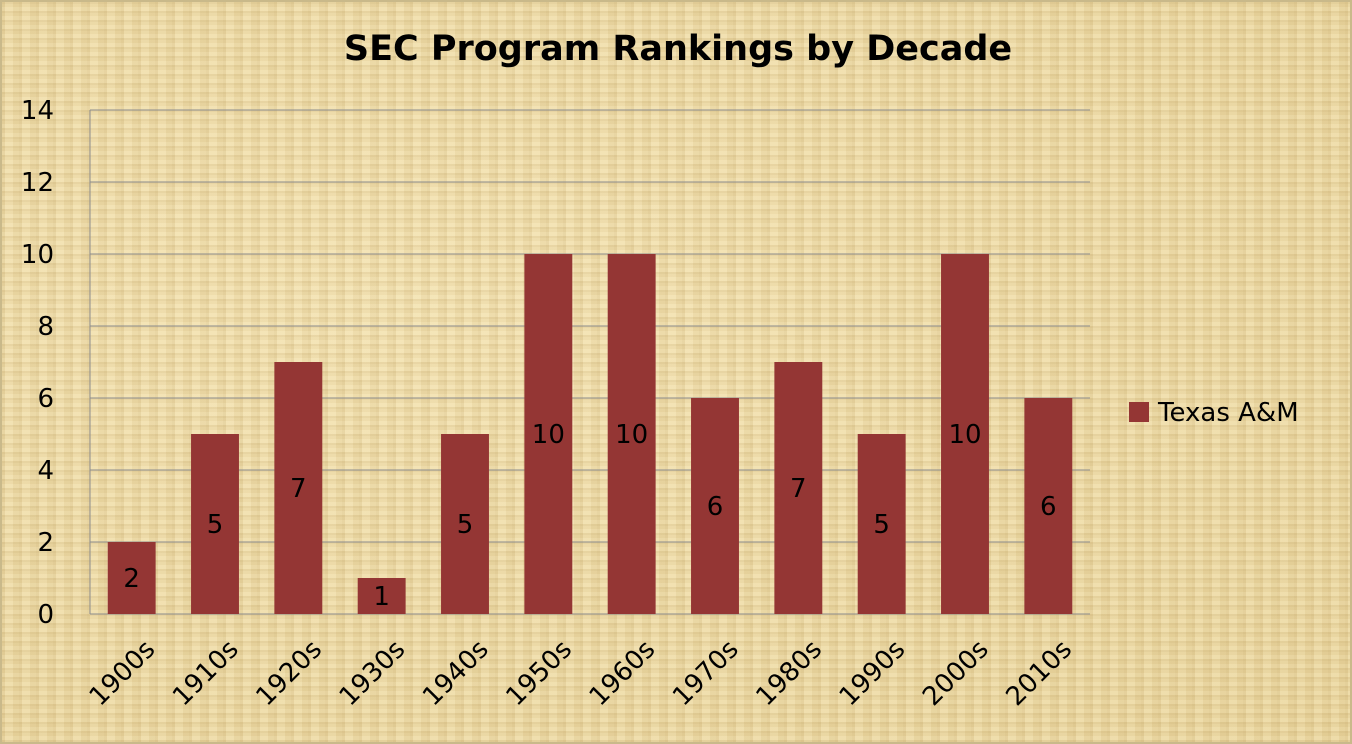 Image resolution: width=1352 pixels, height=744 pixels. I want to click on bar-1920s, so click(298, 488).